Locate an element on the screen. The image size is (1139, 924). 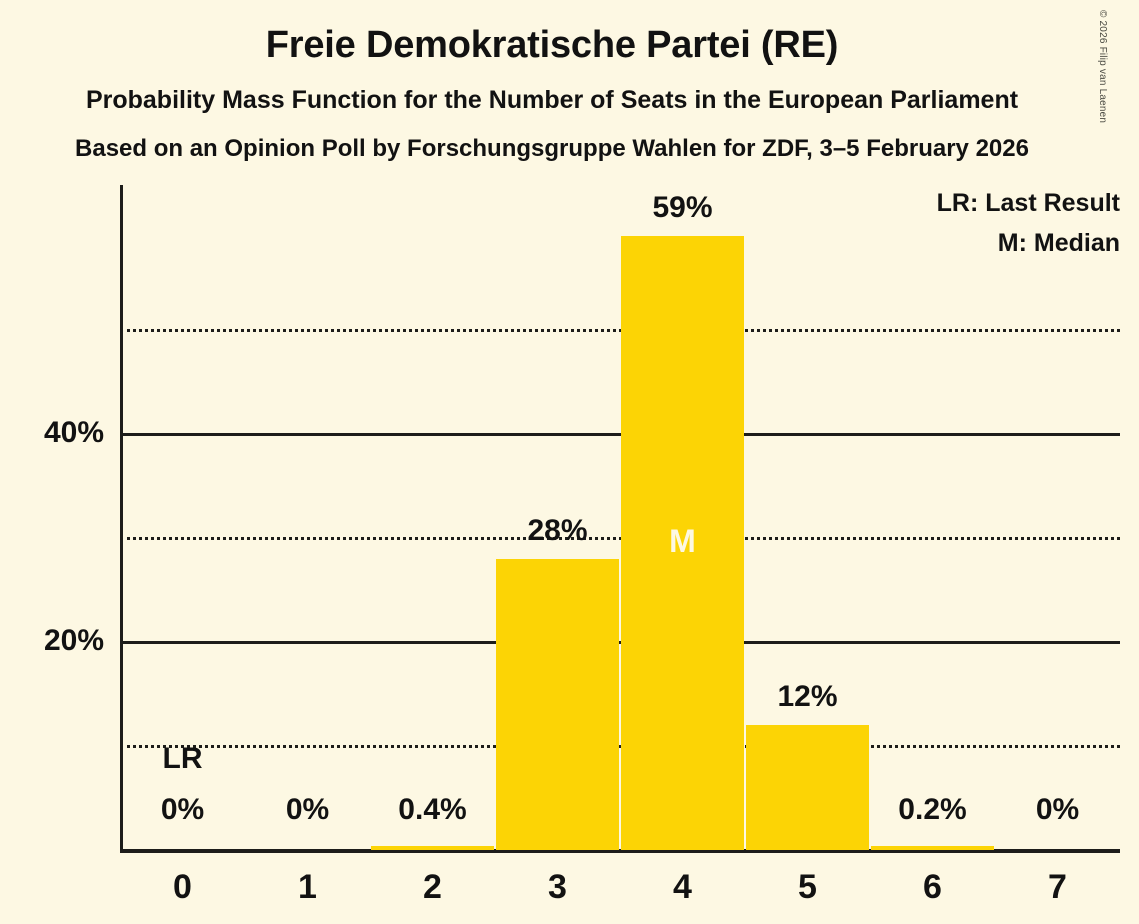
copyright-notice: © 2026 Filip van Laenen is located at coordinates (1102, 67).